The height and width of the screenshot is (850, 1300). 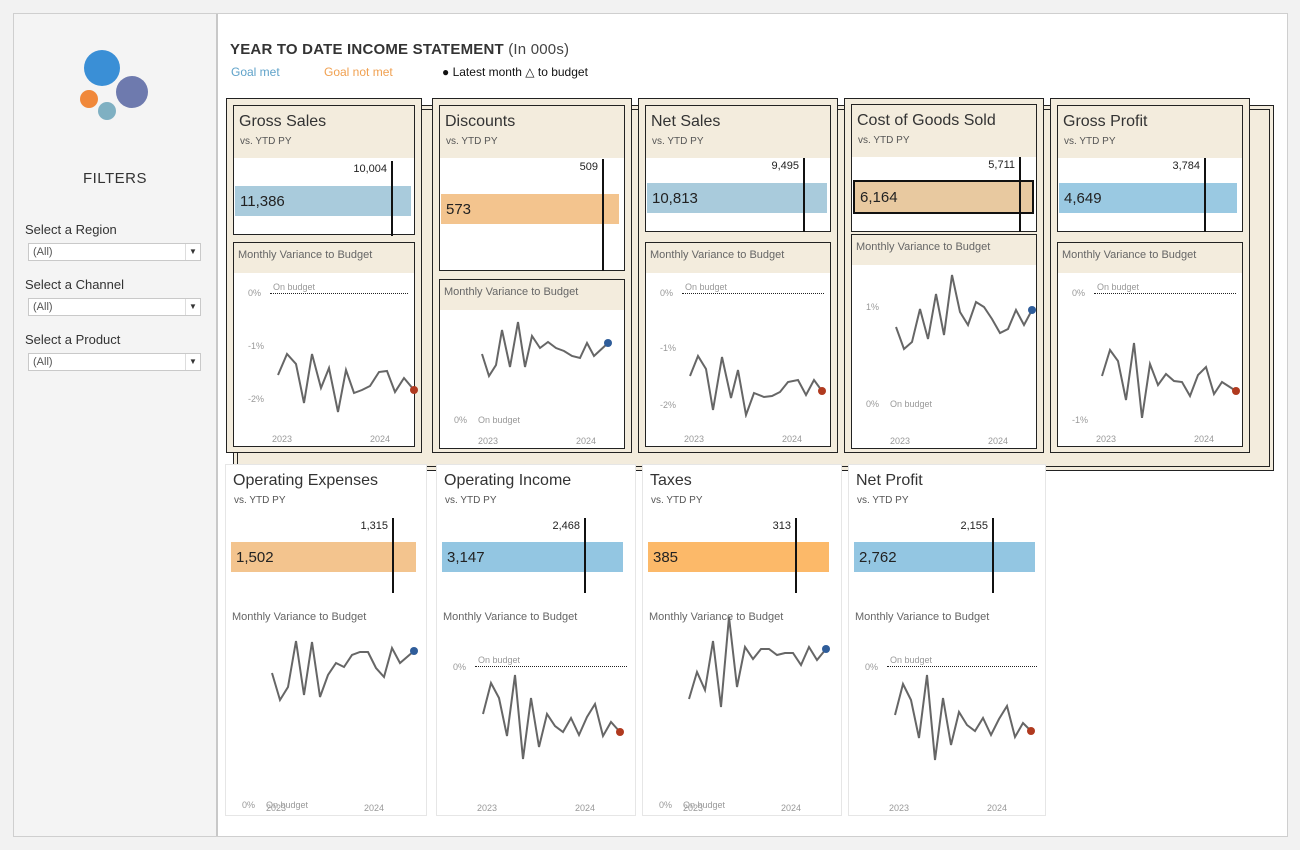 What do you see at coordinates (532, 557) in the screenshot?
I see `ytd-value-bar: 3,147` at bounding box center [532, 557].